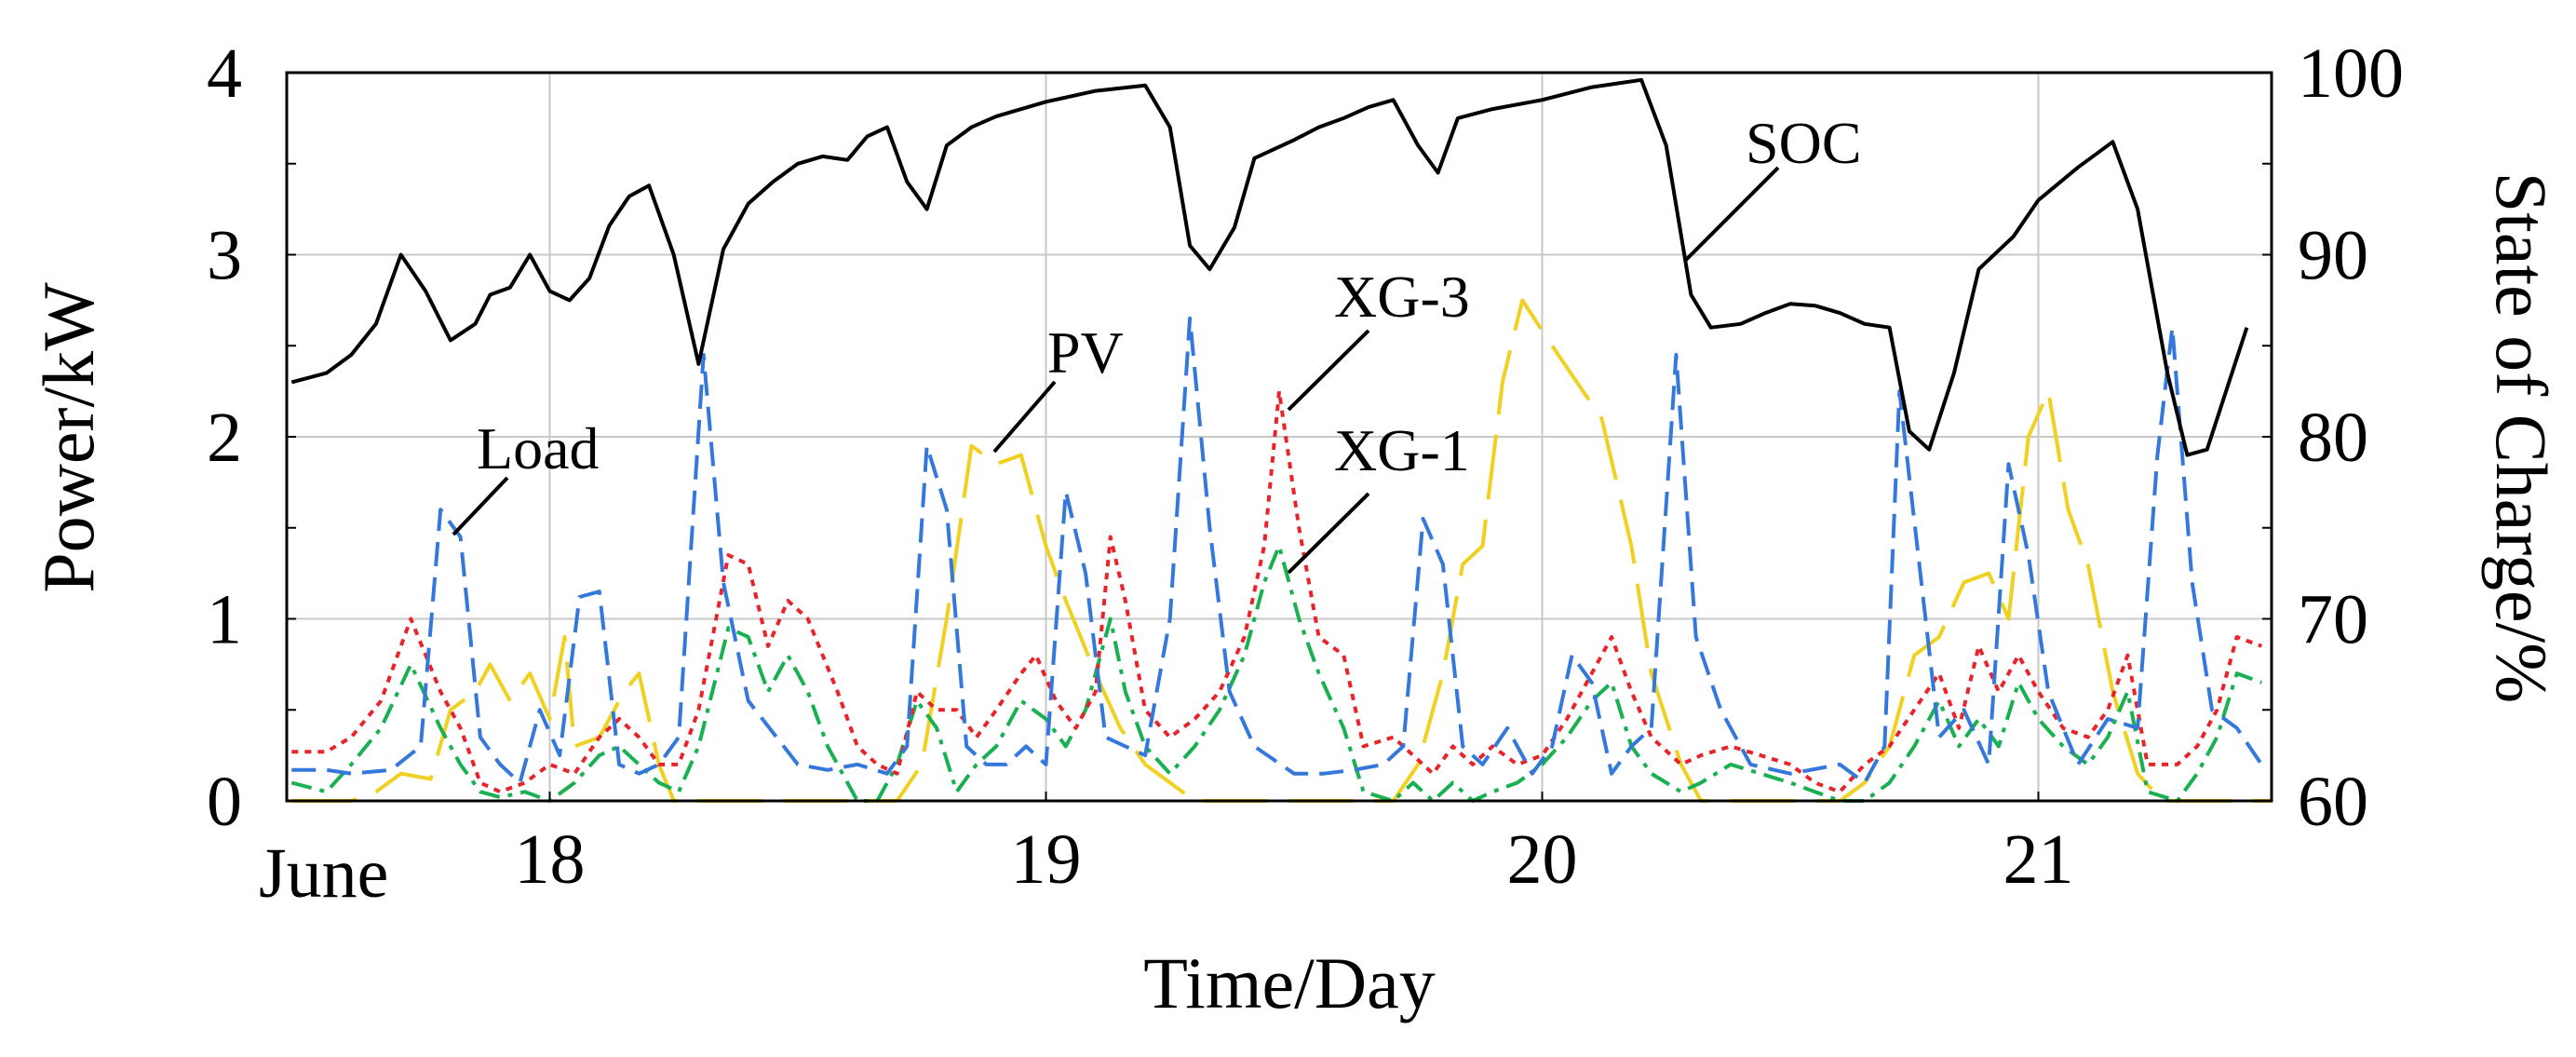 This screenshot has height=1057, width=2576. Describe the element at coordinates (224, 73) in the screenshot. I see `left-y-tick-label: 4` at that location.